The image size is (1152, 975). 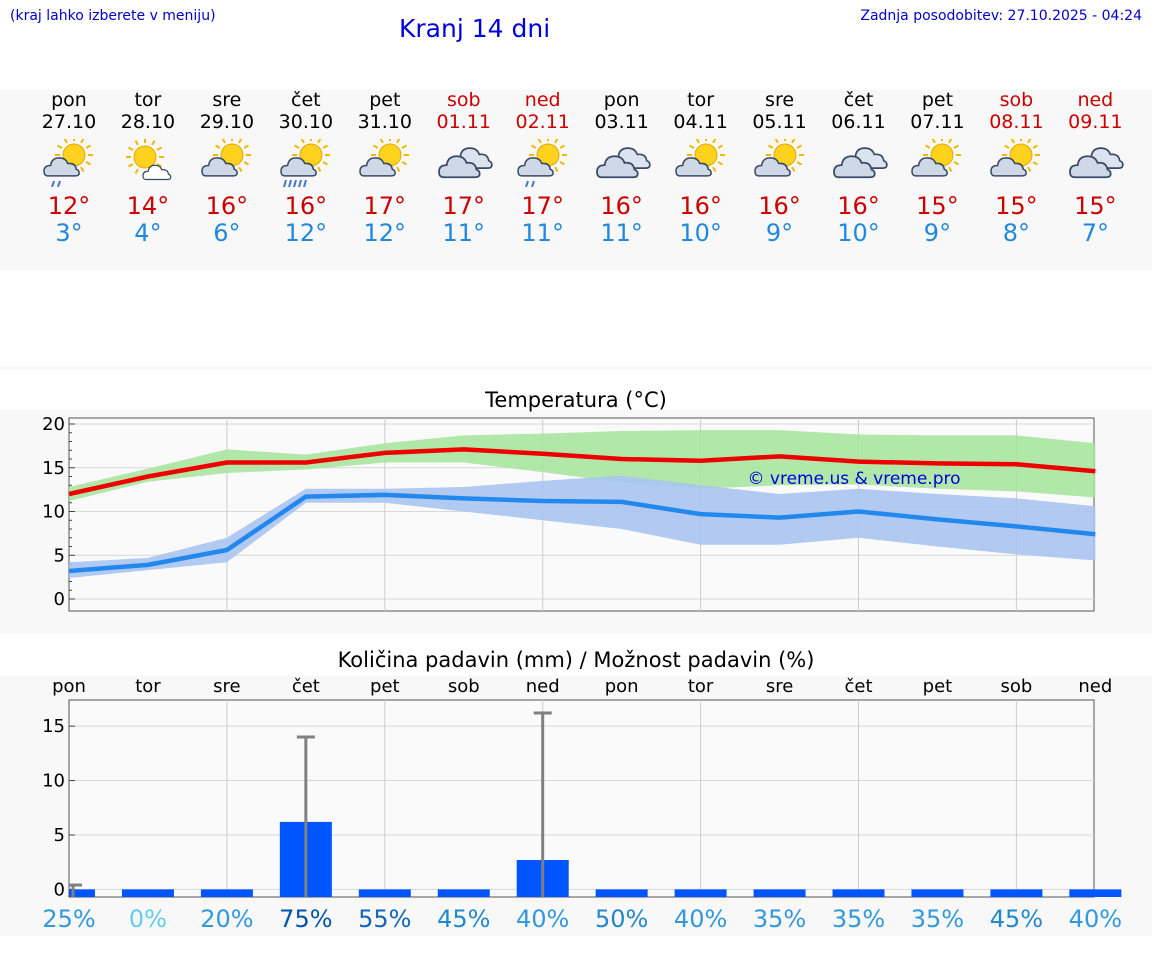 I want to click on max-temperature: 15°, so click(x=1016, y=206).